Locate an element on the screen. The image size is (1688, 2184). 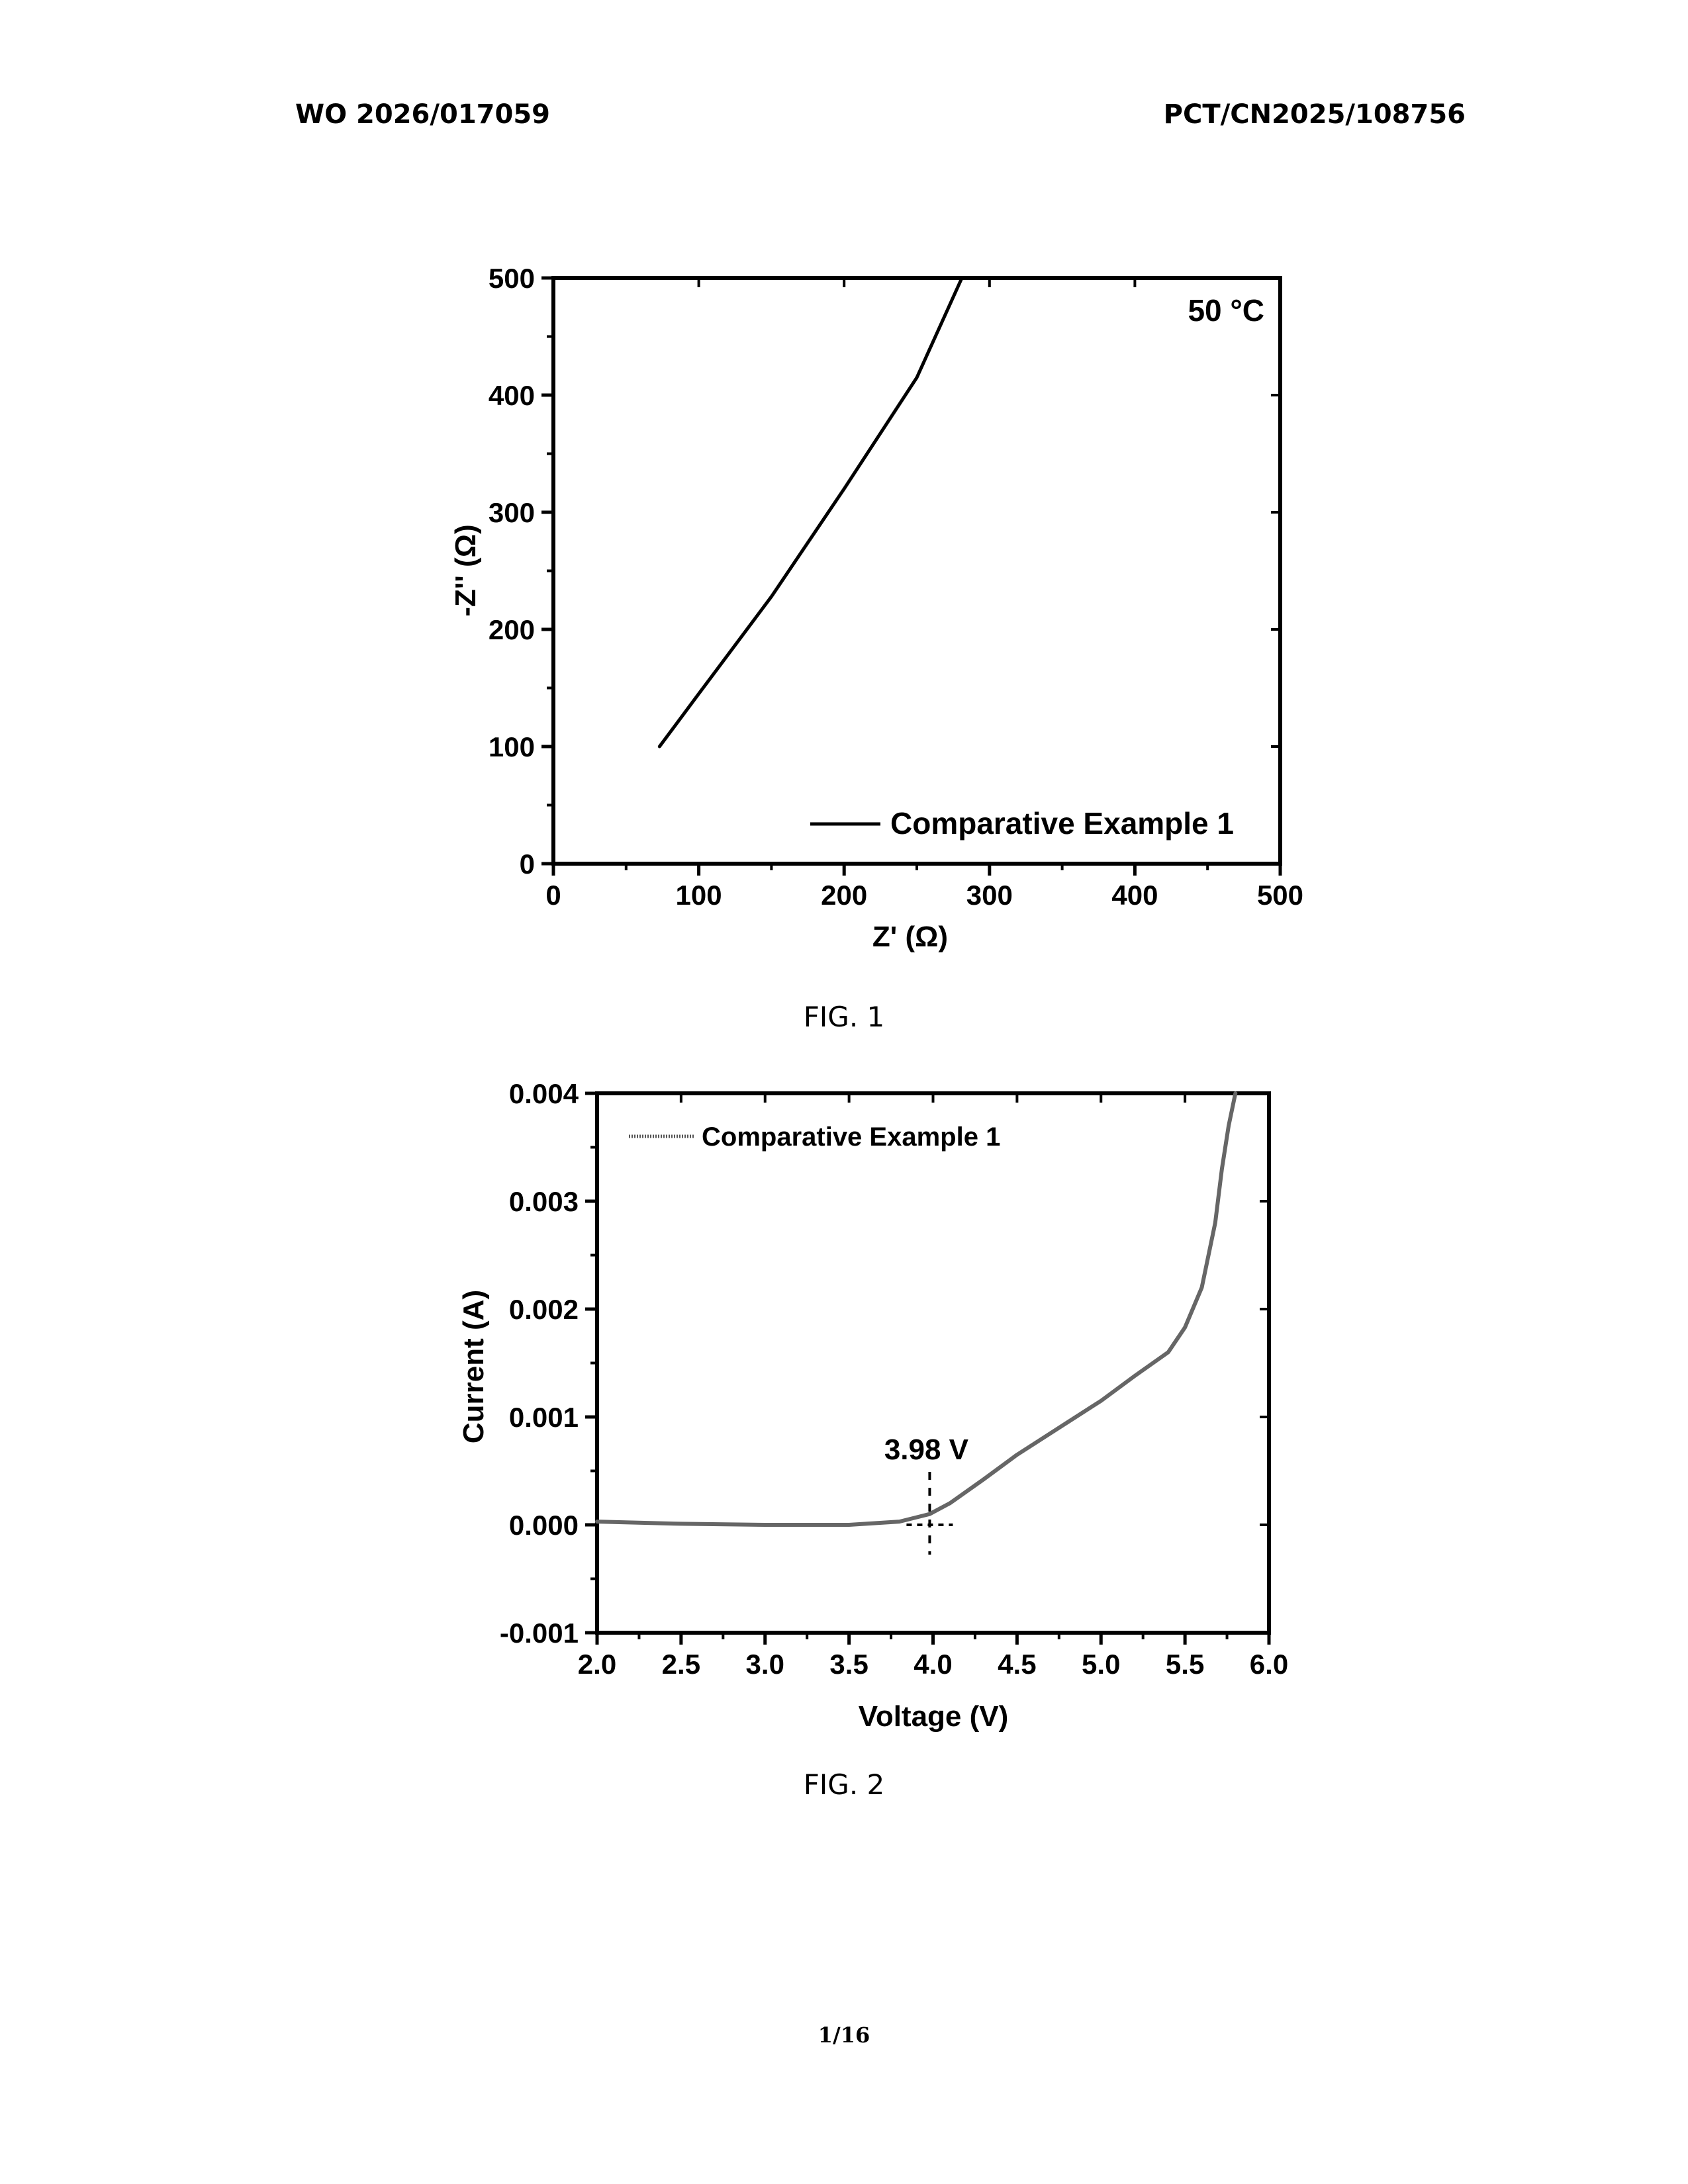
fig2-legend-label: Comparative Example 1 is located at coordinates (851, 1137).